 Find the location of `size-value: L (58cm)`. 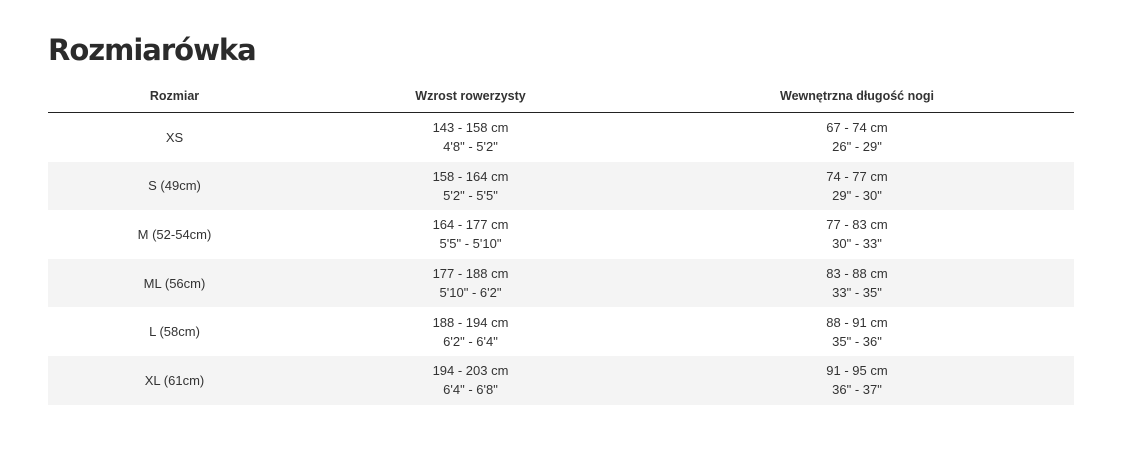

size-value: L (58cm) is located at coordinates (174, 332).